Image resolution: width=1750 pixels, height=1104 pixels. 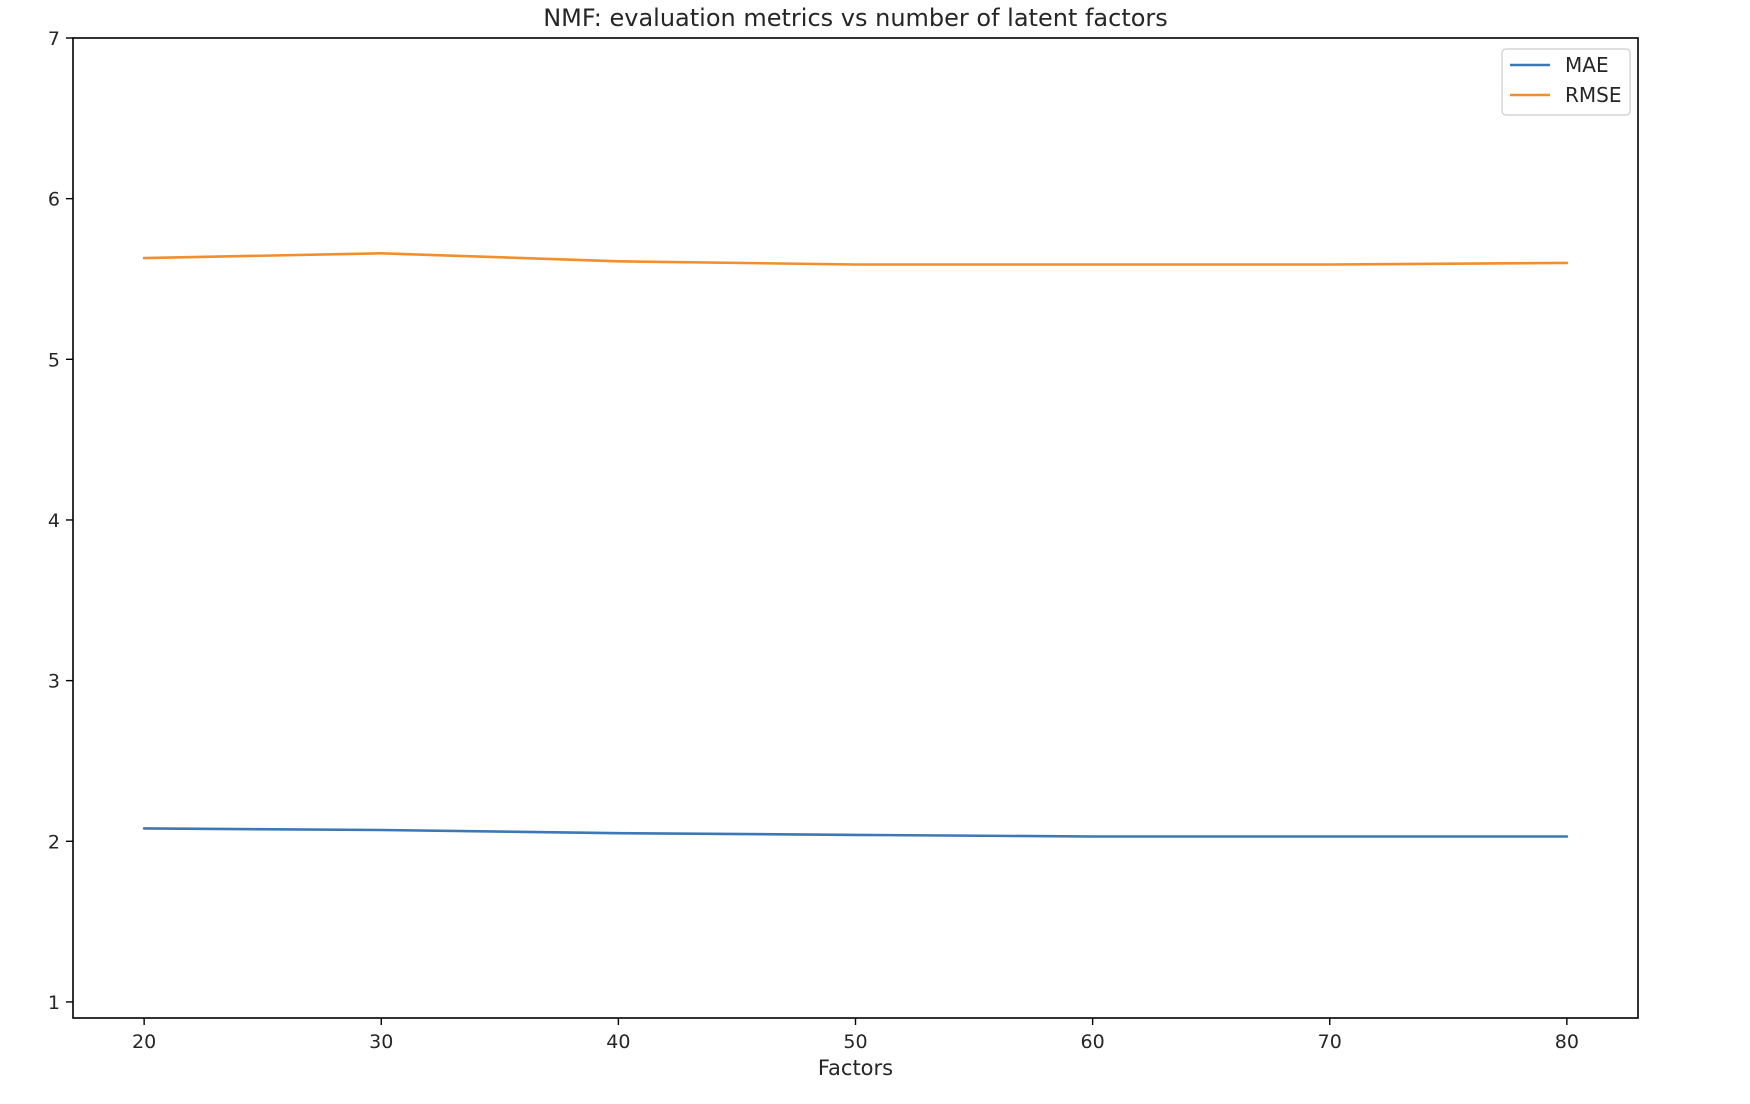 What do you see at coordinates (855, 259) in the screenshot?
I see `series-line-rmse` at bounding box center [855, 259].